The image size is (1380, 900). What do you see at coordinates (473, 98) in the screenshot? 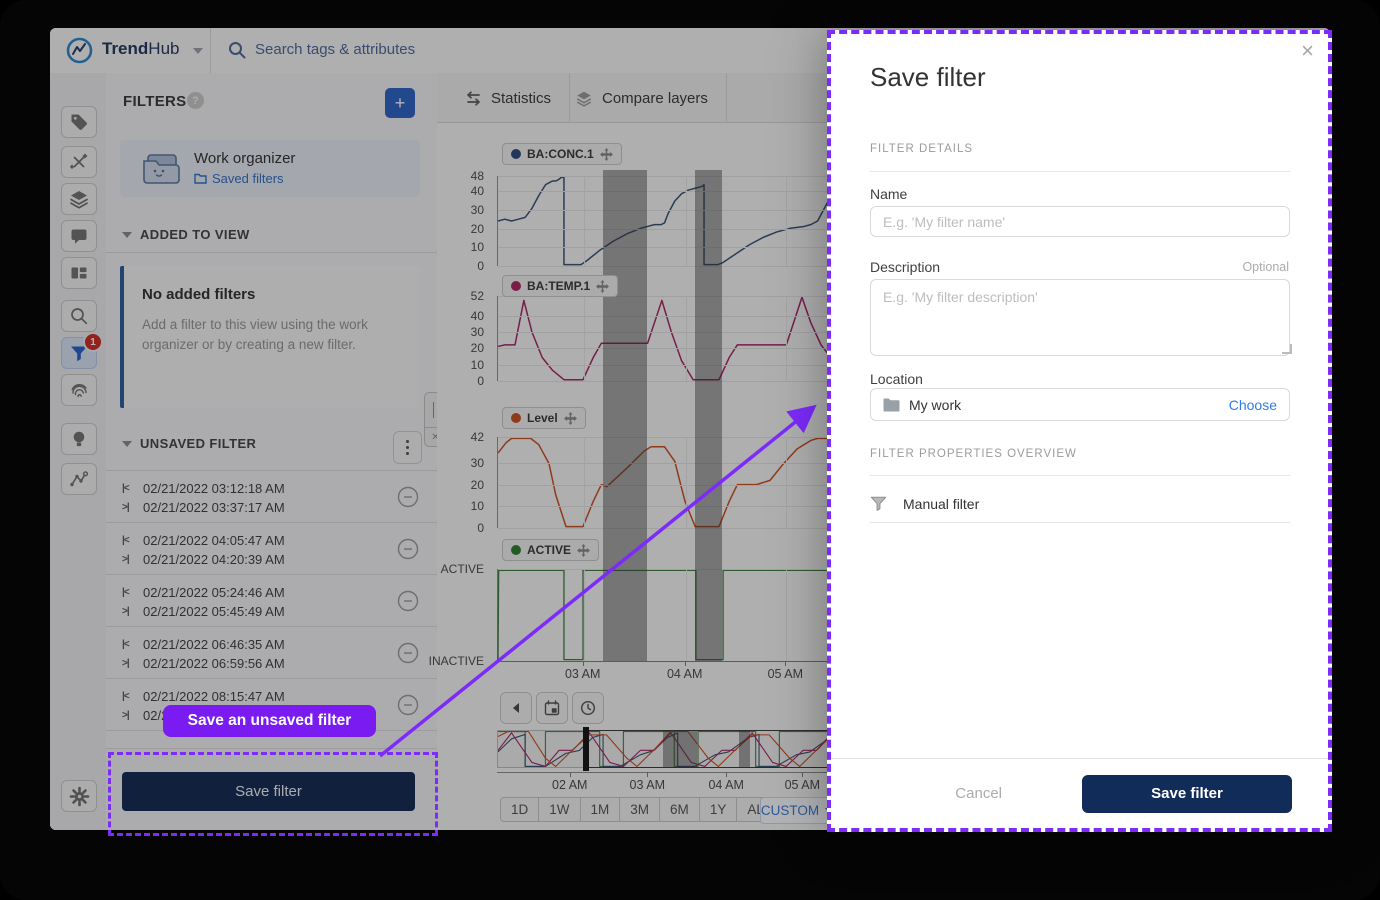
I see `swap-arrows-icon` at bounding box center [473, 98].